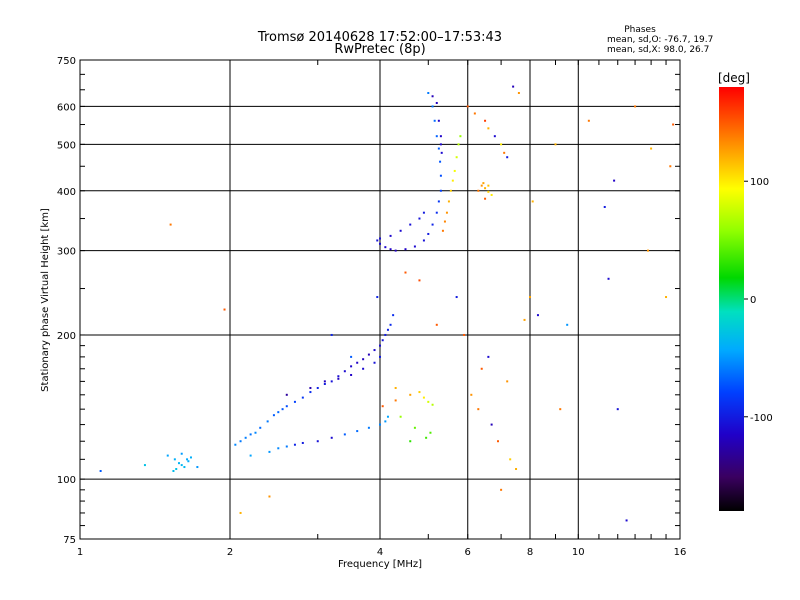 This screenshot has height=600, width=800. I want to click on y-tick-label: 300, so click(66, 252).